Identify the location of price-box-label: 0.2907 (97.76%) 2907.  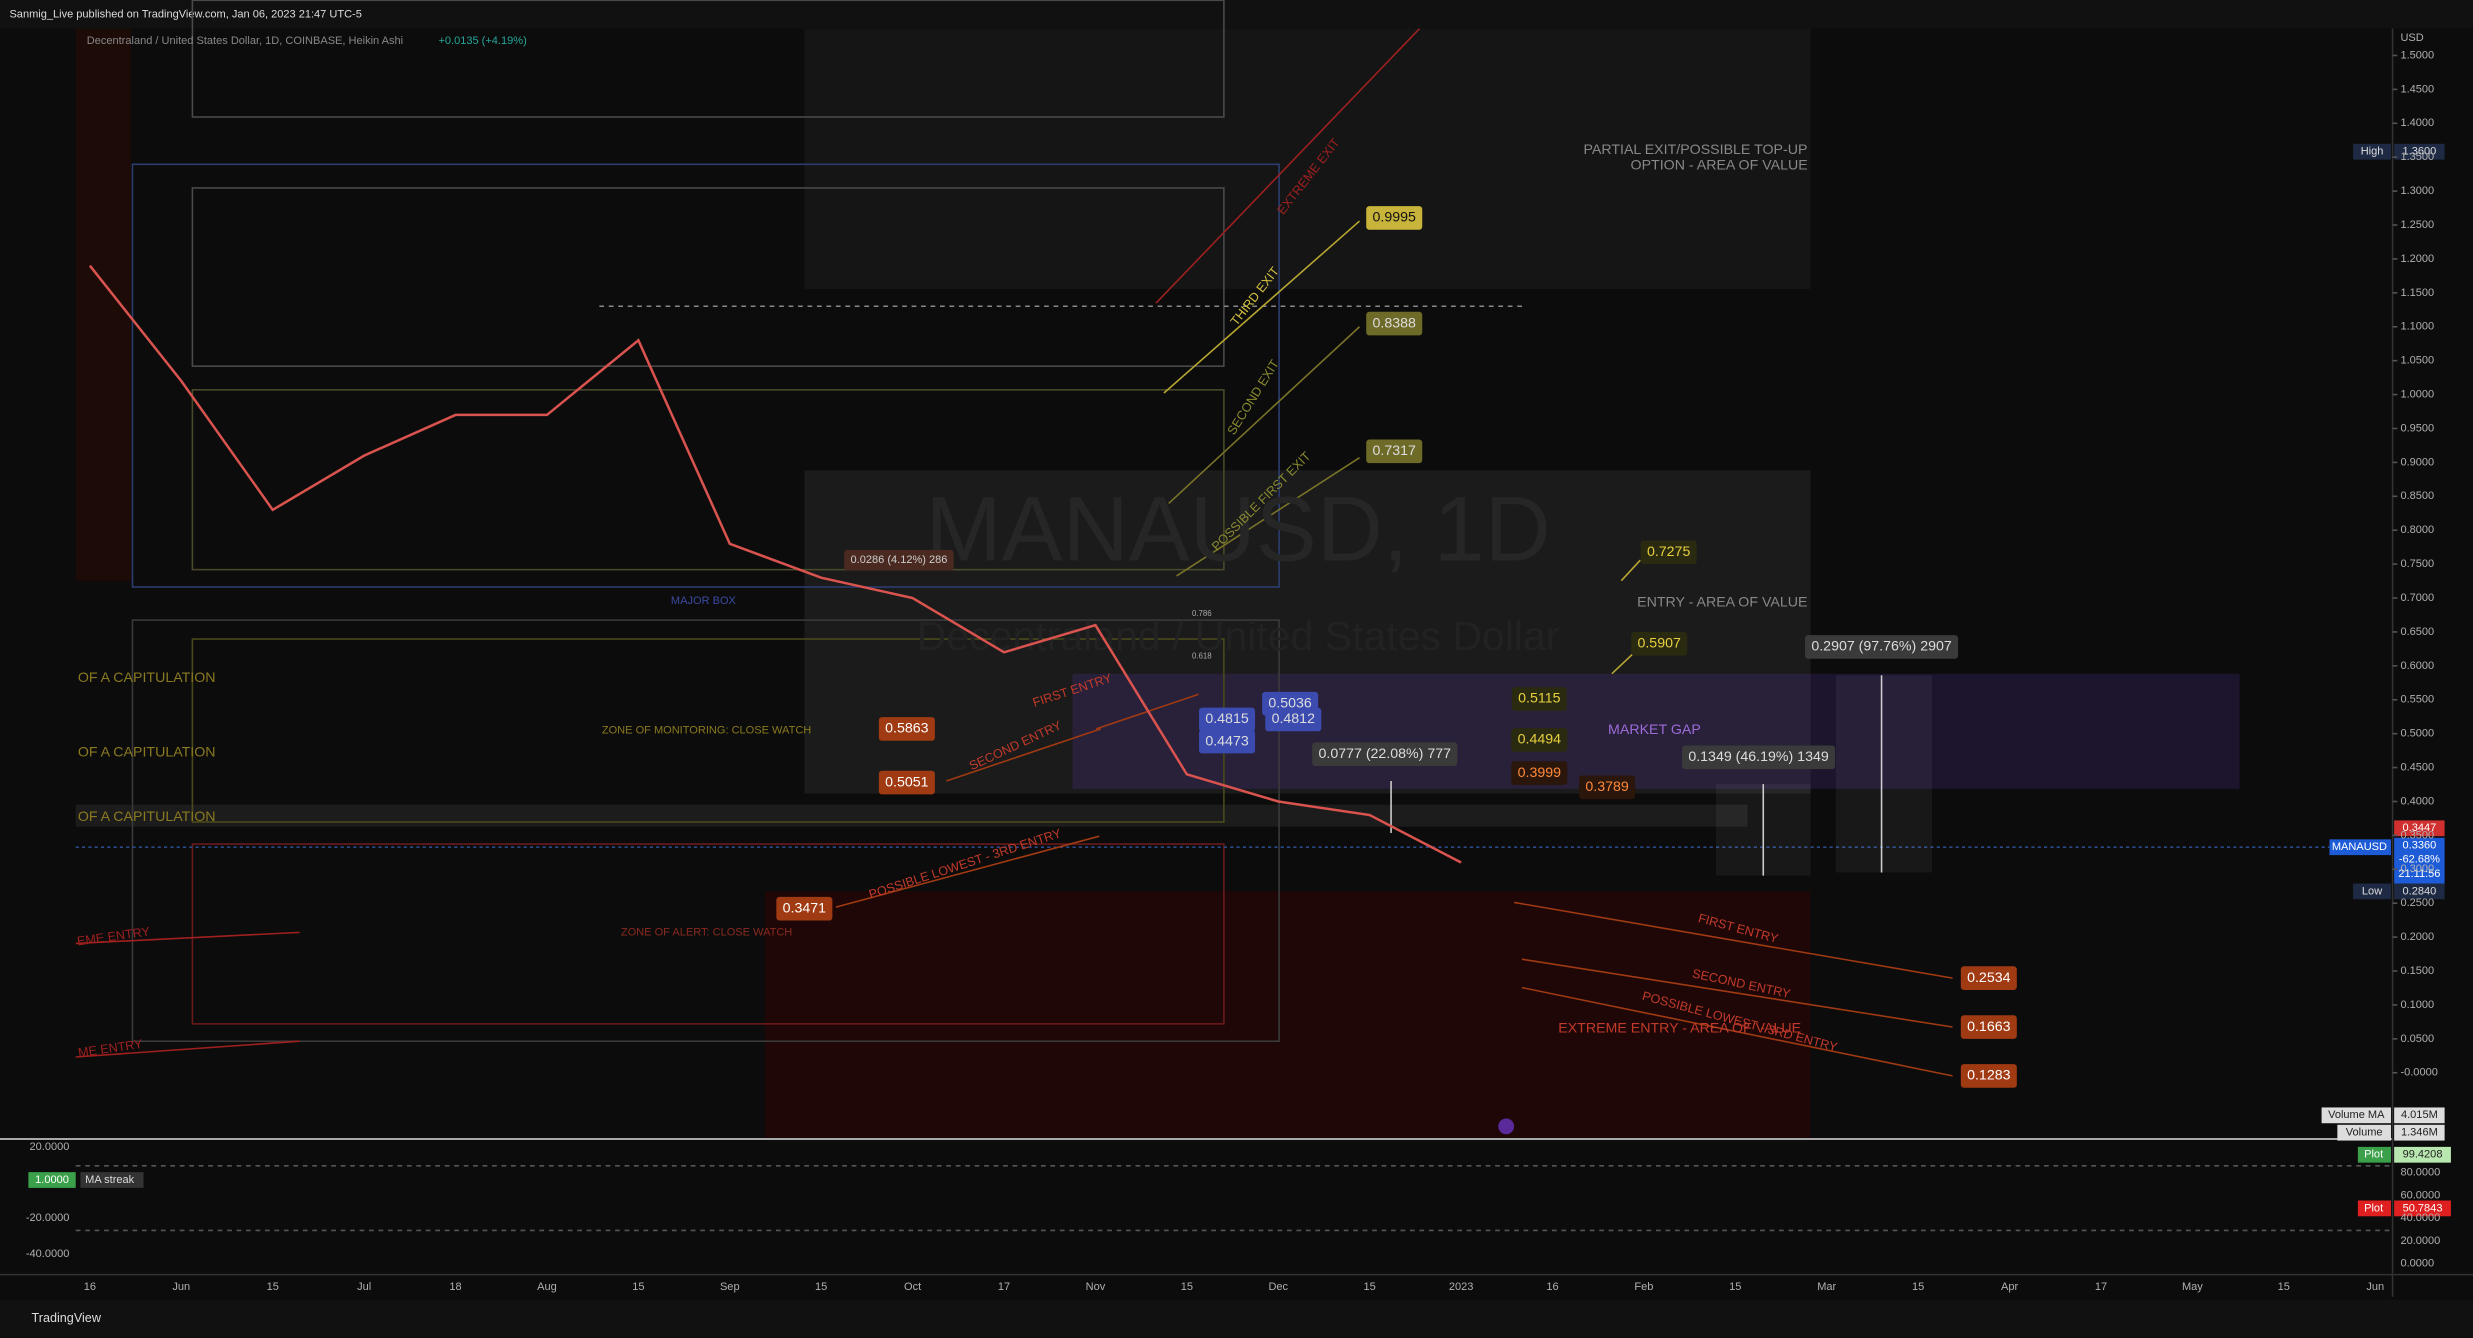
(1881, 647).